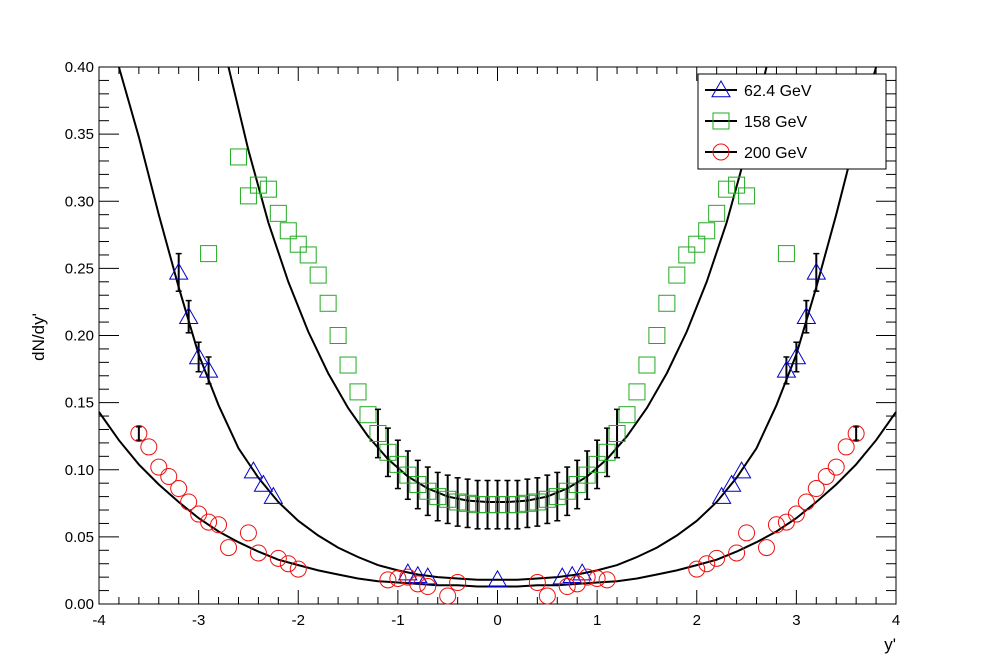  I want to click on x-tick-label: 1, so click(597, 620).